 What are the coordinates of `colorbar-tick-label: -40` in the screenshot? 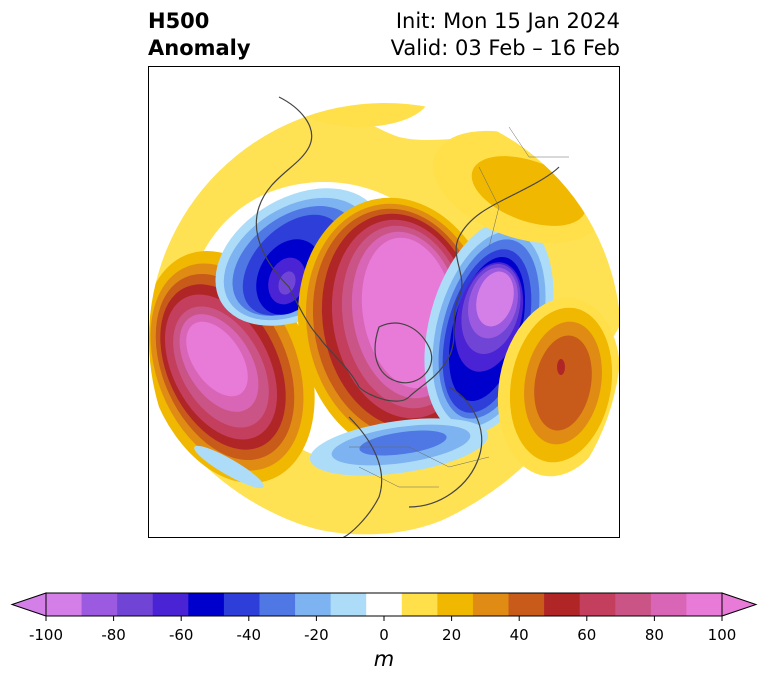 It's located at (249, 635).